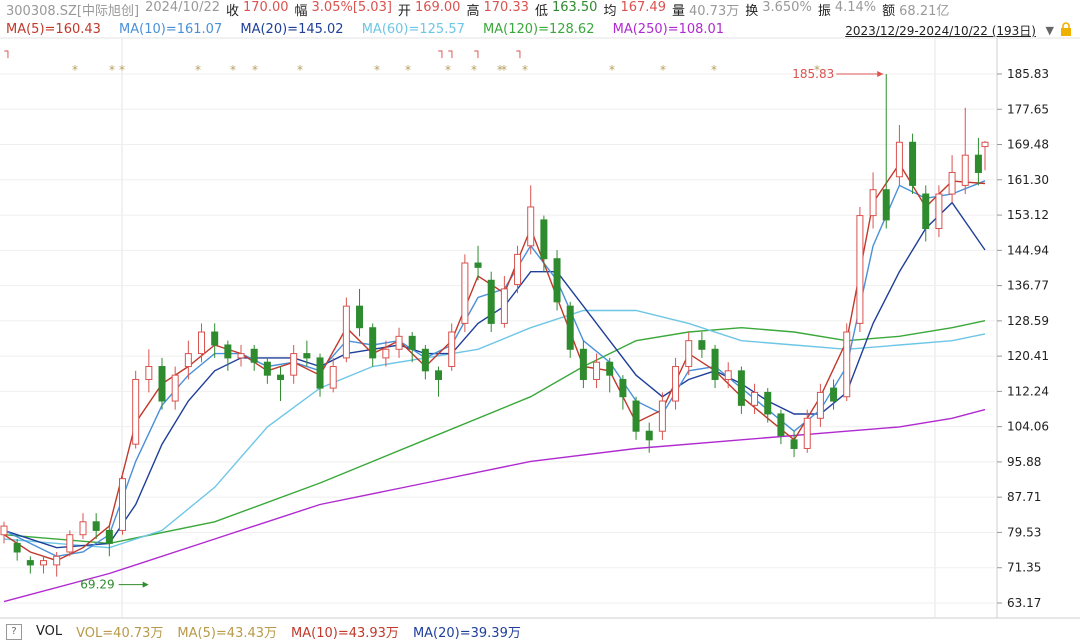 The width and height of the screenshot is (1080, 641). What do you see at coordinates (1028, 109) in the screenshot?
I see `y-tick-label: 177.65` at bounding box center [1028, 109].